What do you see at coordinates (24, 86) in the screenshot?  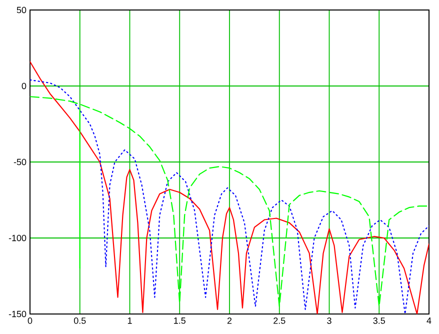 I see `y-tick-label: 0` at bounding box center [24, 86].